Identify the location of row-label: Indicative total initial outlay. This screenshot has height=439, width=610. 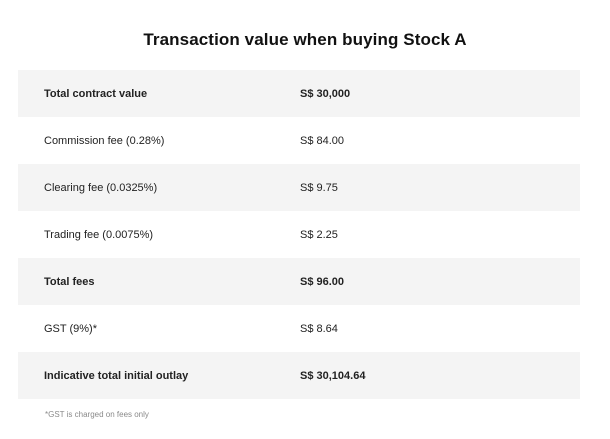
(116, 375).